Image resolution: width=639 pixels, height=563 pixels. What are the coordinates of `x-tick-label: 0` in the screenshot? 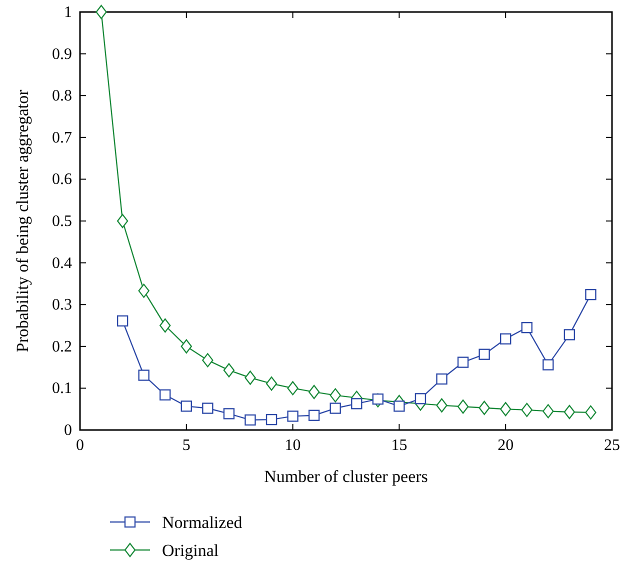 It's located at (80, 445).